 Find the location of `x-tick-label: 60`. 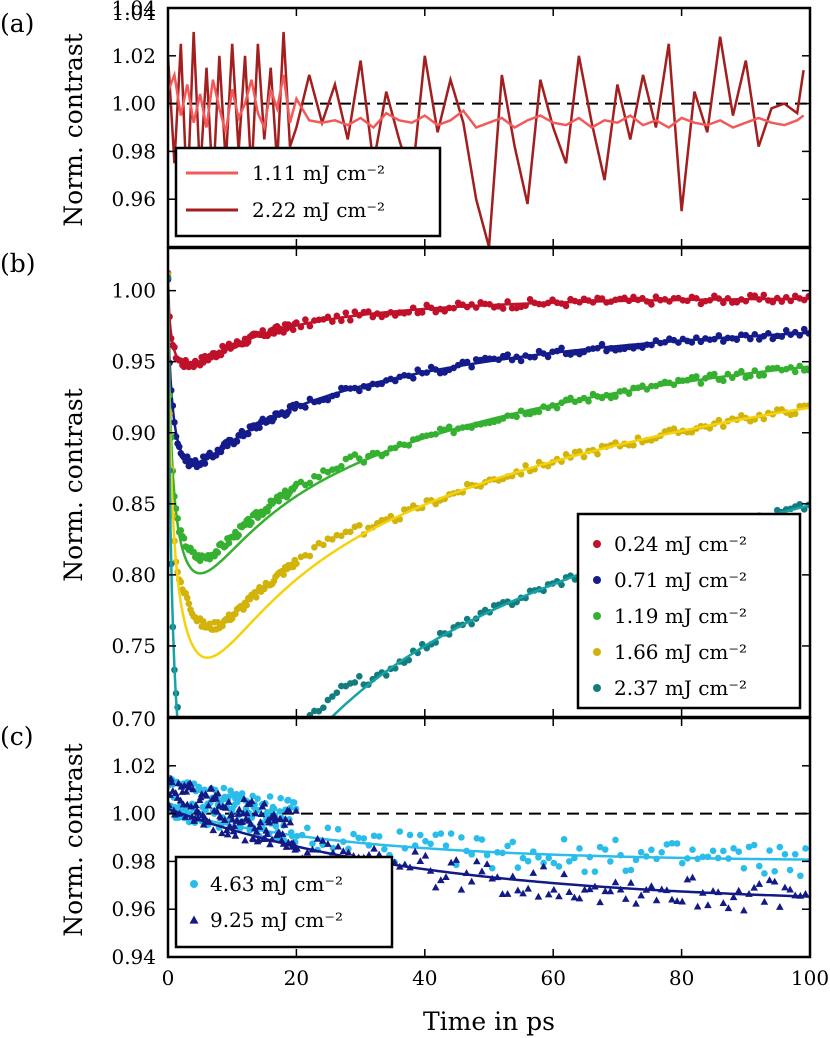

x-tick-label: 60 is located at coordinates (552, 978).